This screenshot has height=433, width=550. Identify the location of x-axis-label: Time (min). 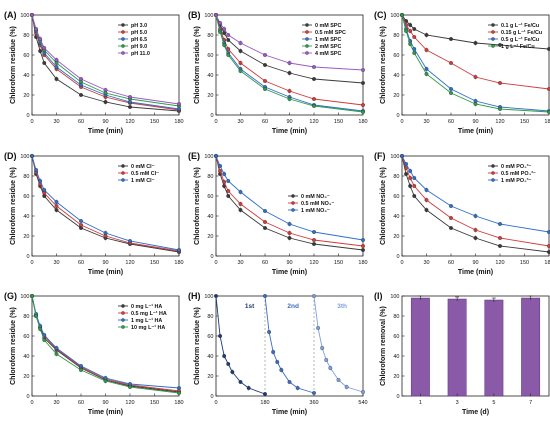
(475, 131).